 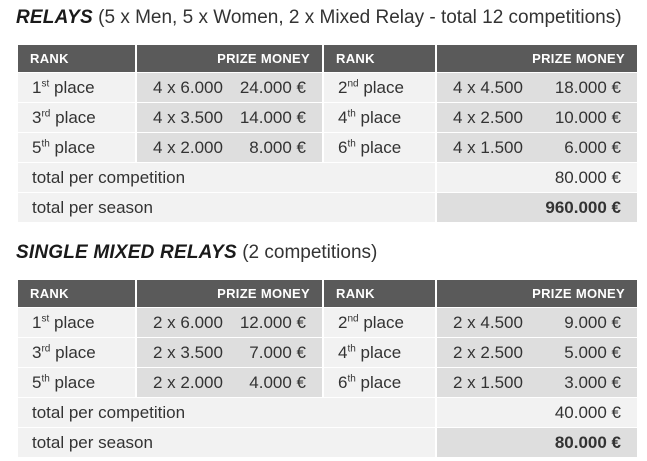 I want to click on prize-amount: 4 x 6.000 24.000 €, so click(x=229, y=87).